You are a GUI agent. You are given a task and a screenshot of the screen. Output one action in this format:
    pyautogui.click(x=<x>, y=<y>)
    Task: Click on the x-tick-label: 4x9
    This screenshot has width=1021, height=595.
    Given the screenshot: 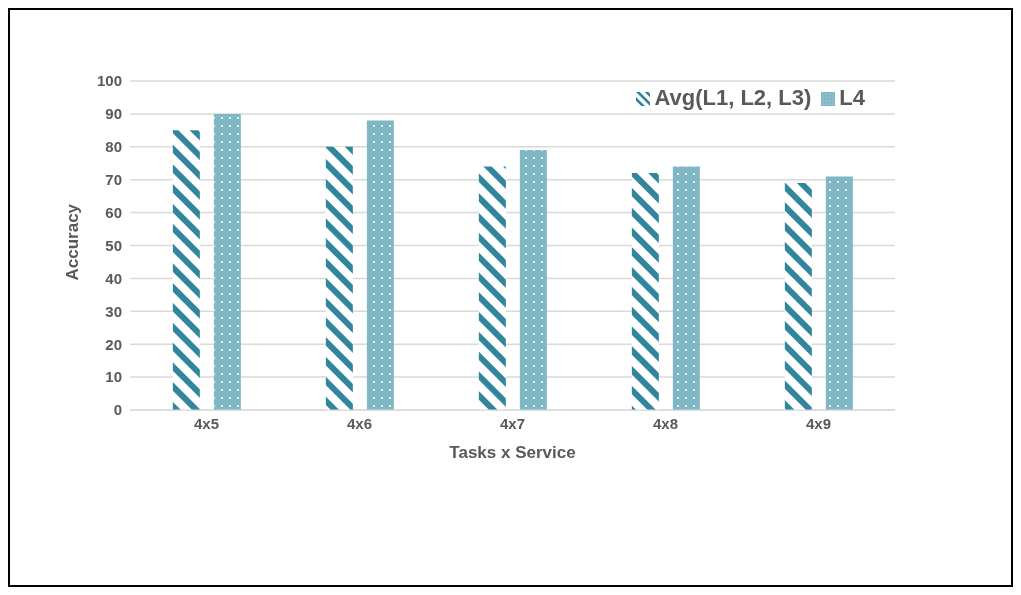 What is the action you would take?
    pyautogui.click(x=818, y=423)
    